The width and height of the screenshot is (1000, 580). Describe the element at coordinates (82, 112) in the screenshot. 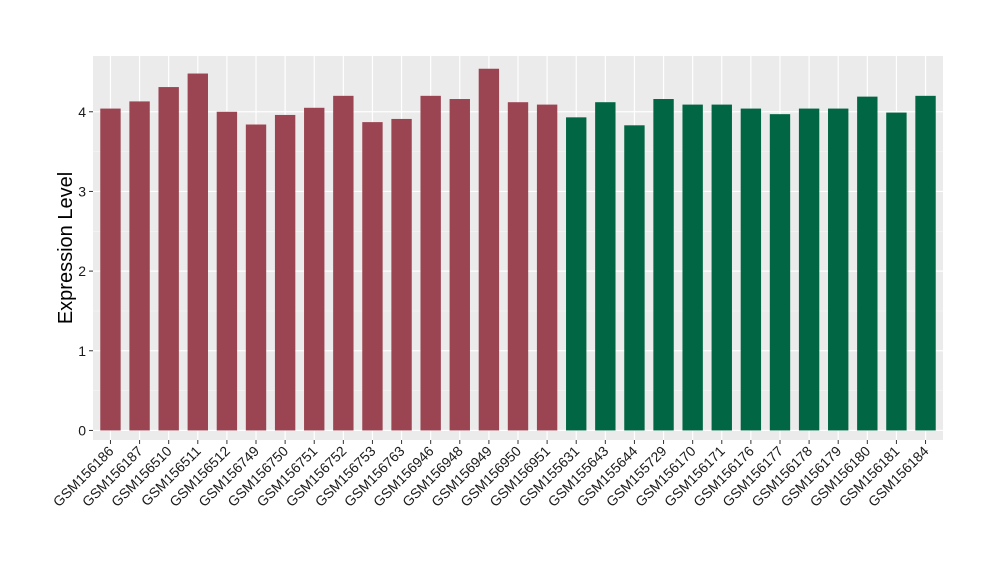

I see `y-tick-label: 4` at that location.